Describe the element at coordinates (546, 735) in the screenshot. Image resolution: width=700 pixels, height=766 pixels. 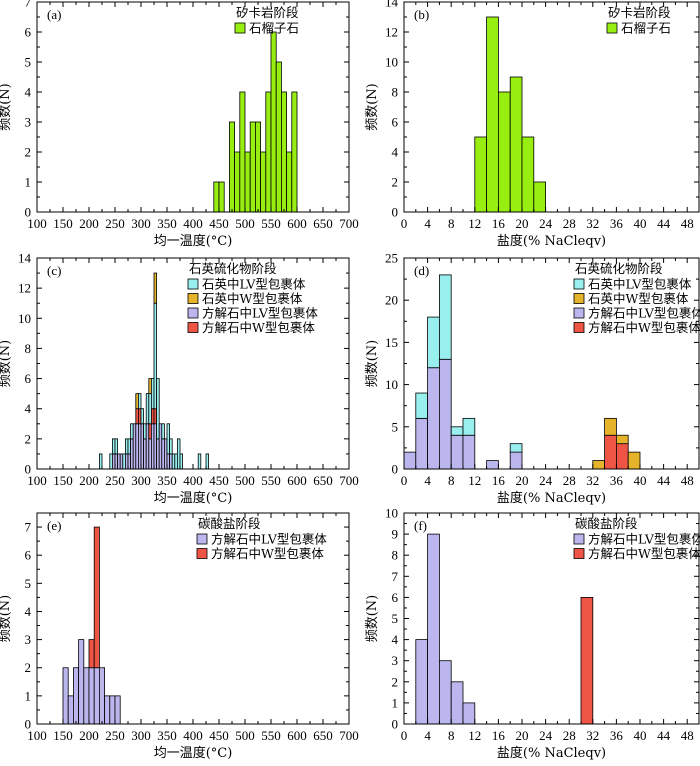
I see `x-tick-label: 24` at that location.